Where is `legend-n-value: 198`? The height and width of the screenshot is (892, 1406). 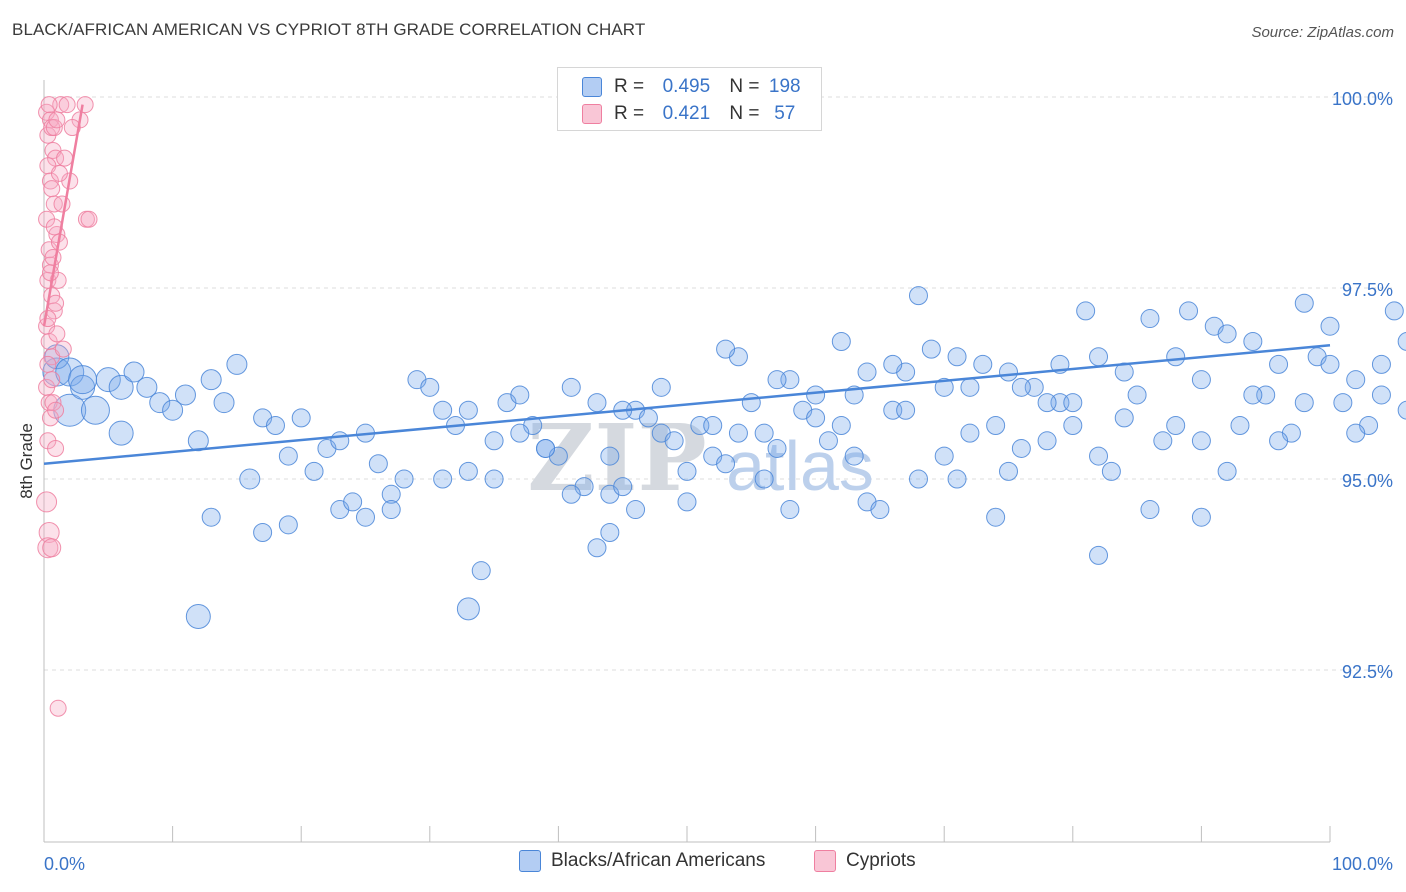 legend-n-value: 198 is located at coordinates (784, 86).